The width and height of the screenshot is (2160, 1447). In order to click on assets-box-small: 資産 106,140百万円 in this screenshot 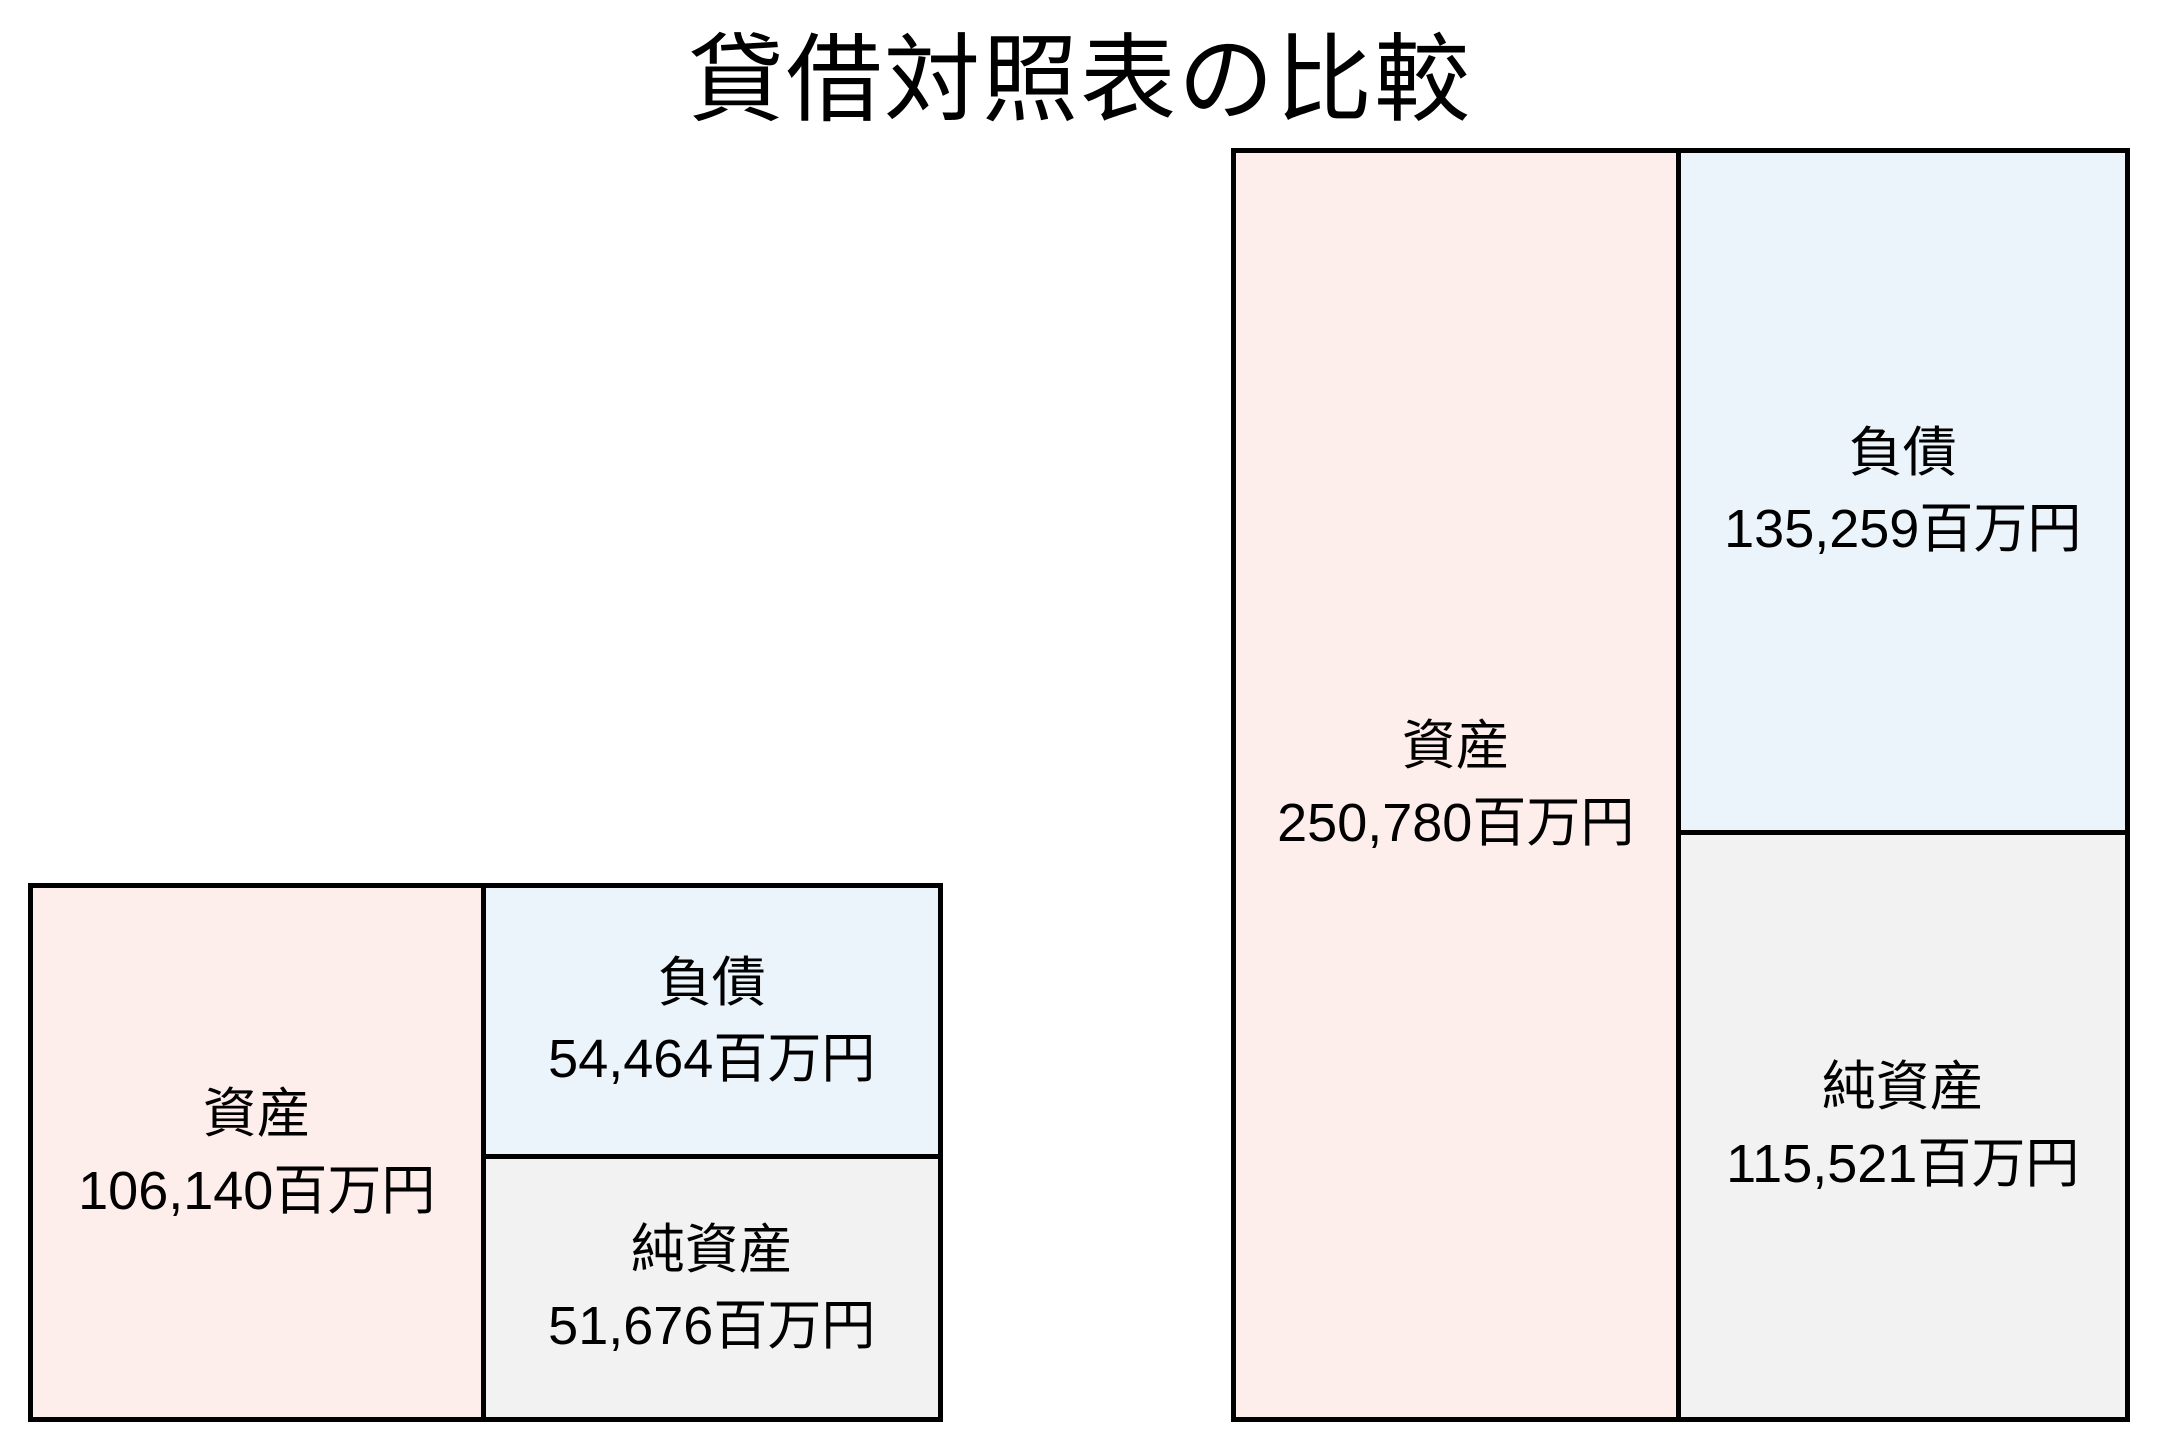, I will do `click(259, 1152)`.